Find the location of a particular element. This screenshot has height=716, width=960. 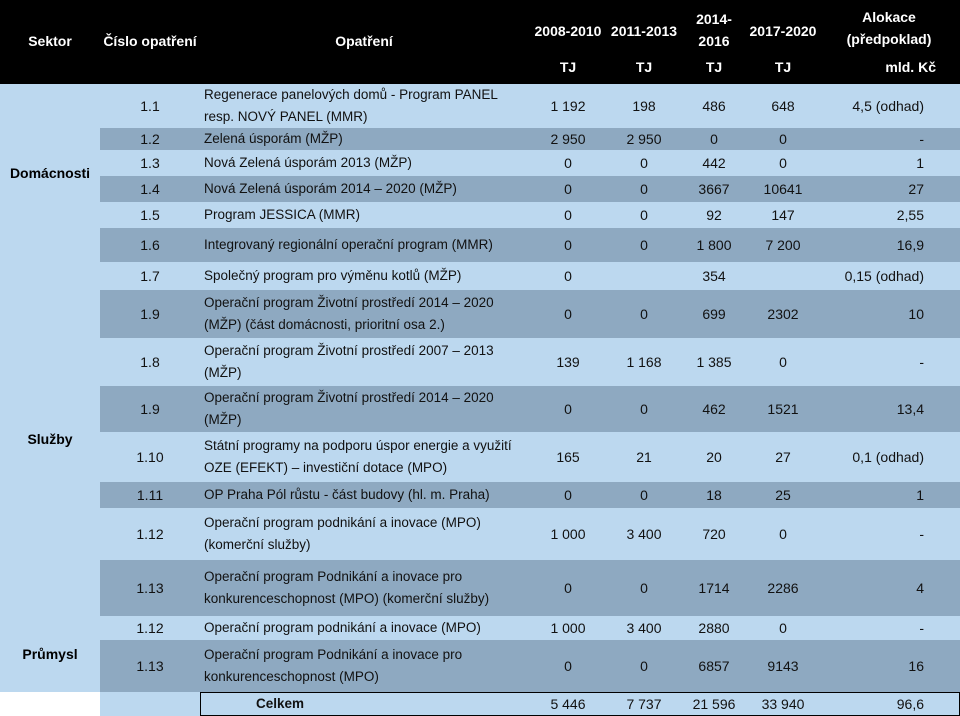

row-value-2017-2020 is located at coordinates (783, 276).